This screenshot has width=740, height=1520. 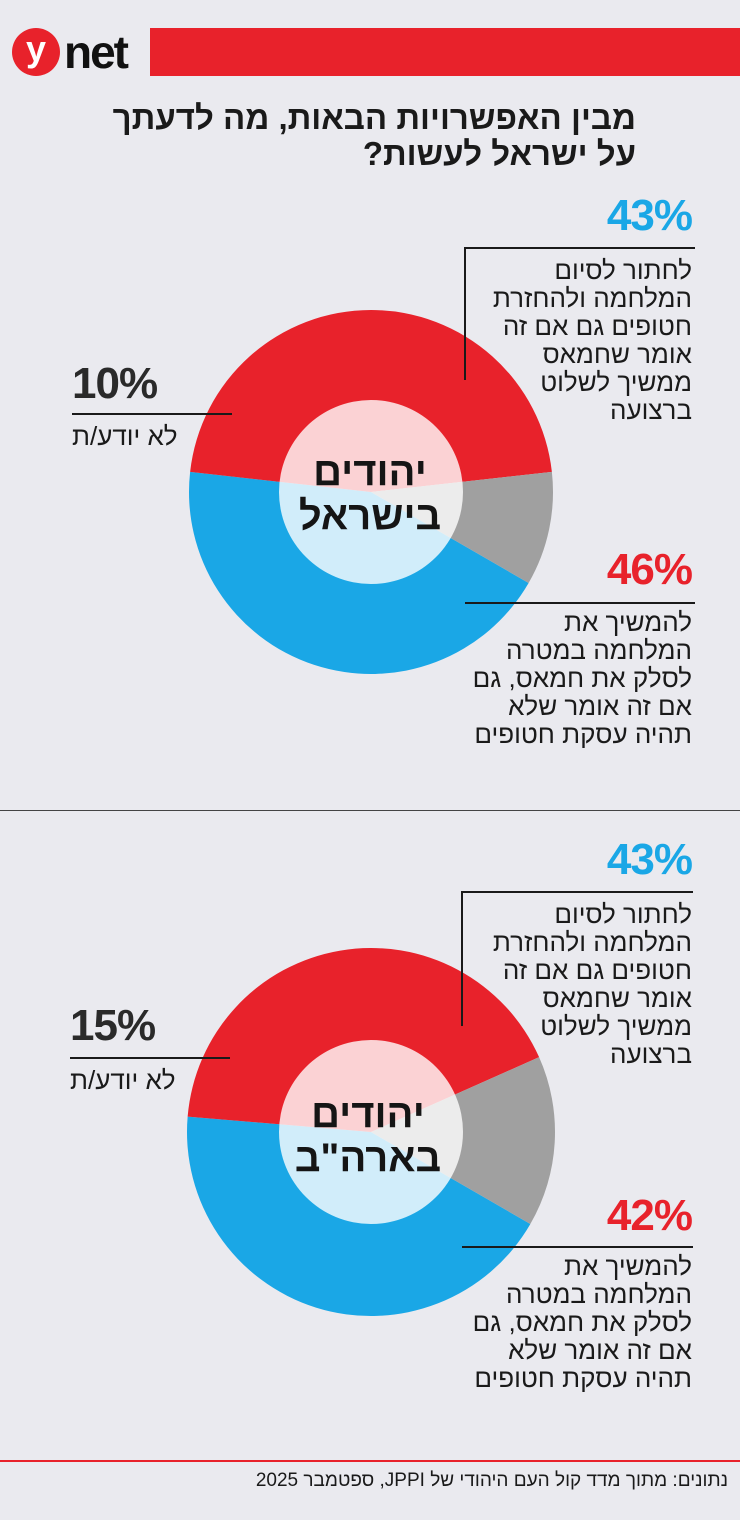 I want to click on section-divider, so click(x=370, y=810).